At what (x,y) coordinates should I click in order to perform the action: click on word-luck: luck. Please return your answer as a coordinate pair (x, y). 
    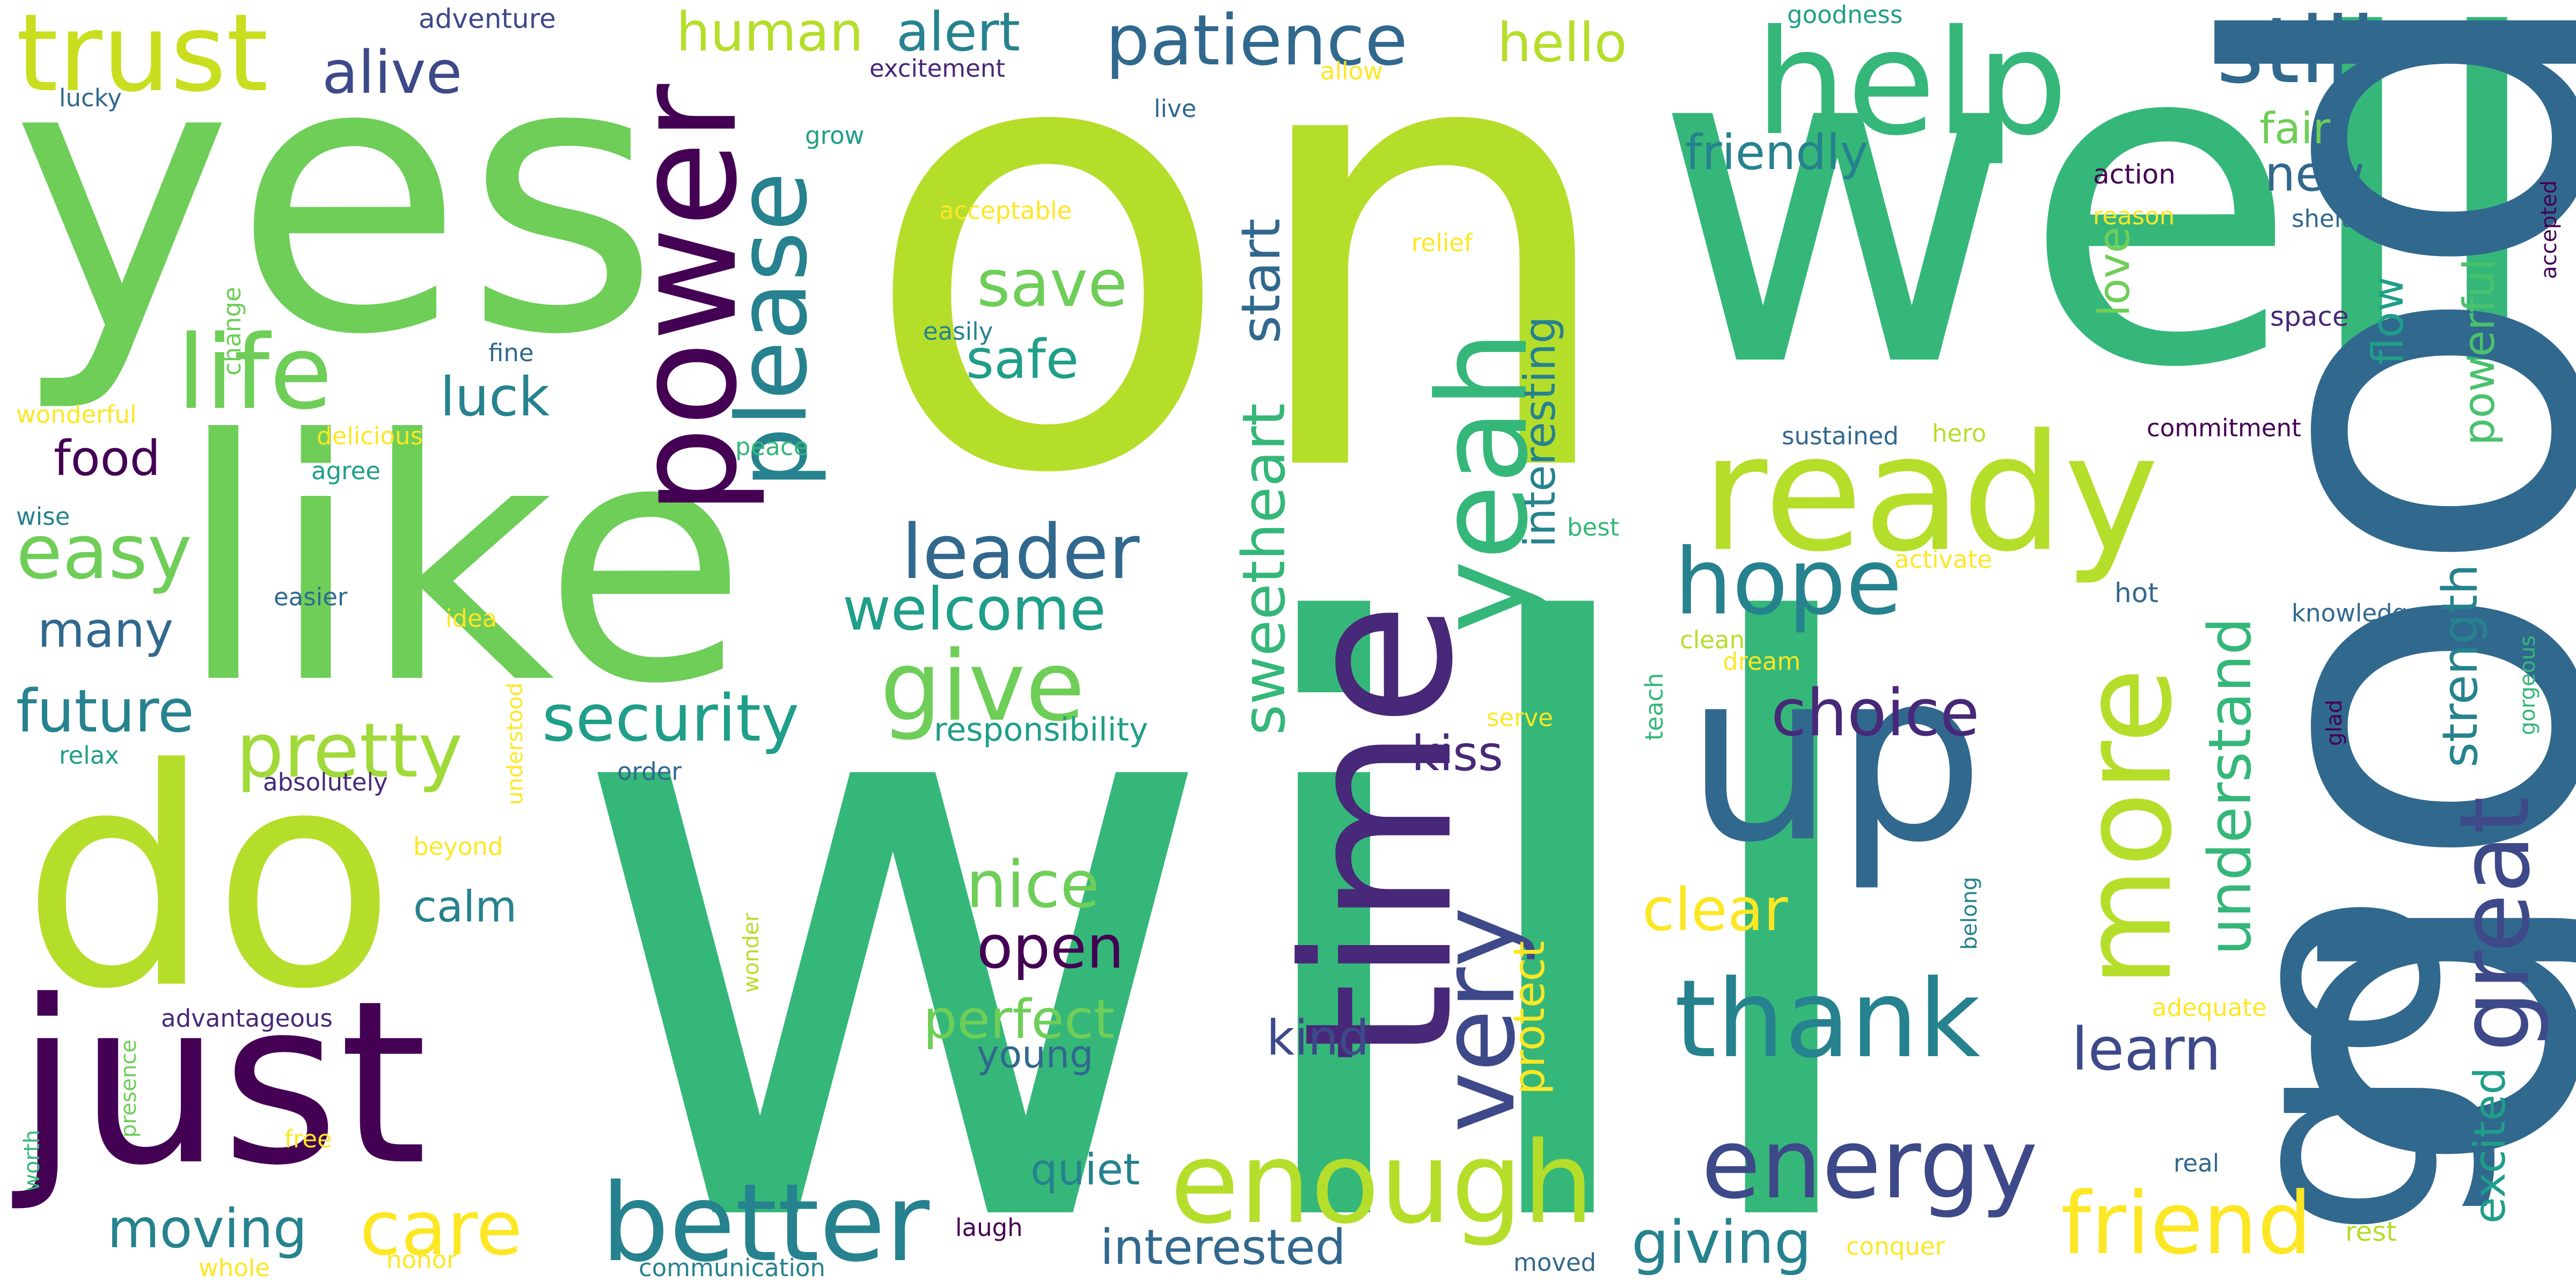
    Looking at the image, I should click on (495, 396).